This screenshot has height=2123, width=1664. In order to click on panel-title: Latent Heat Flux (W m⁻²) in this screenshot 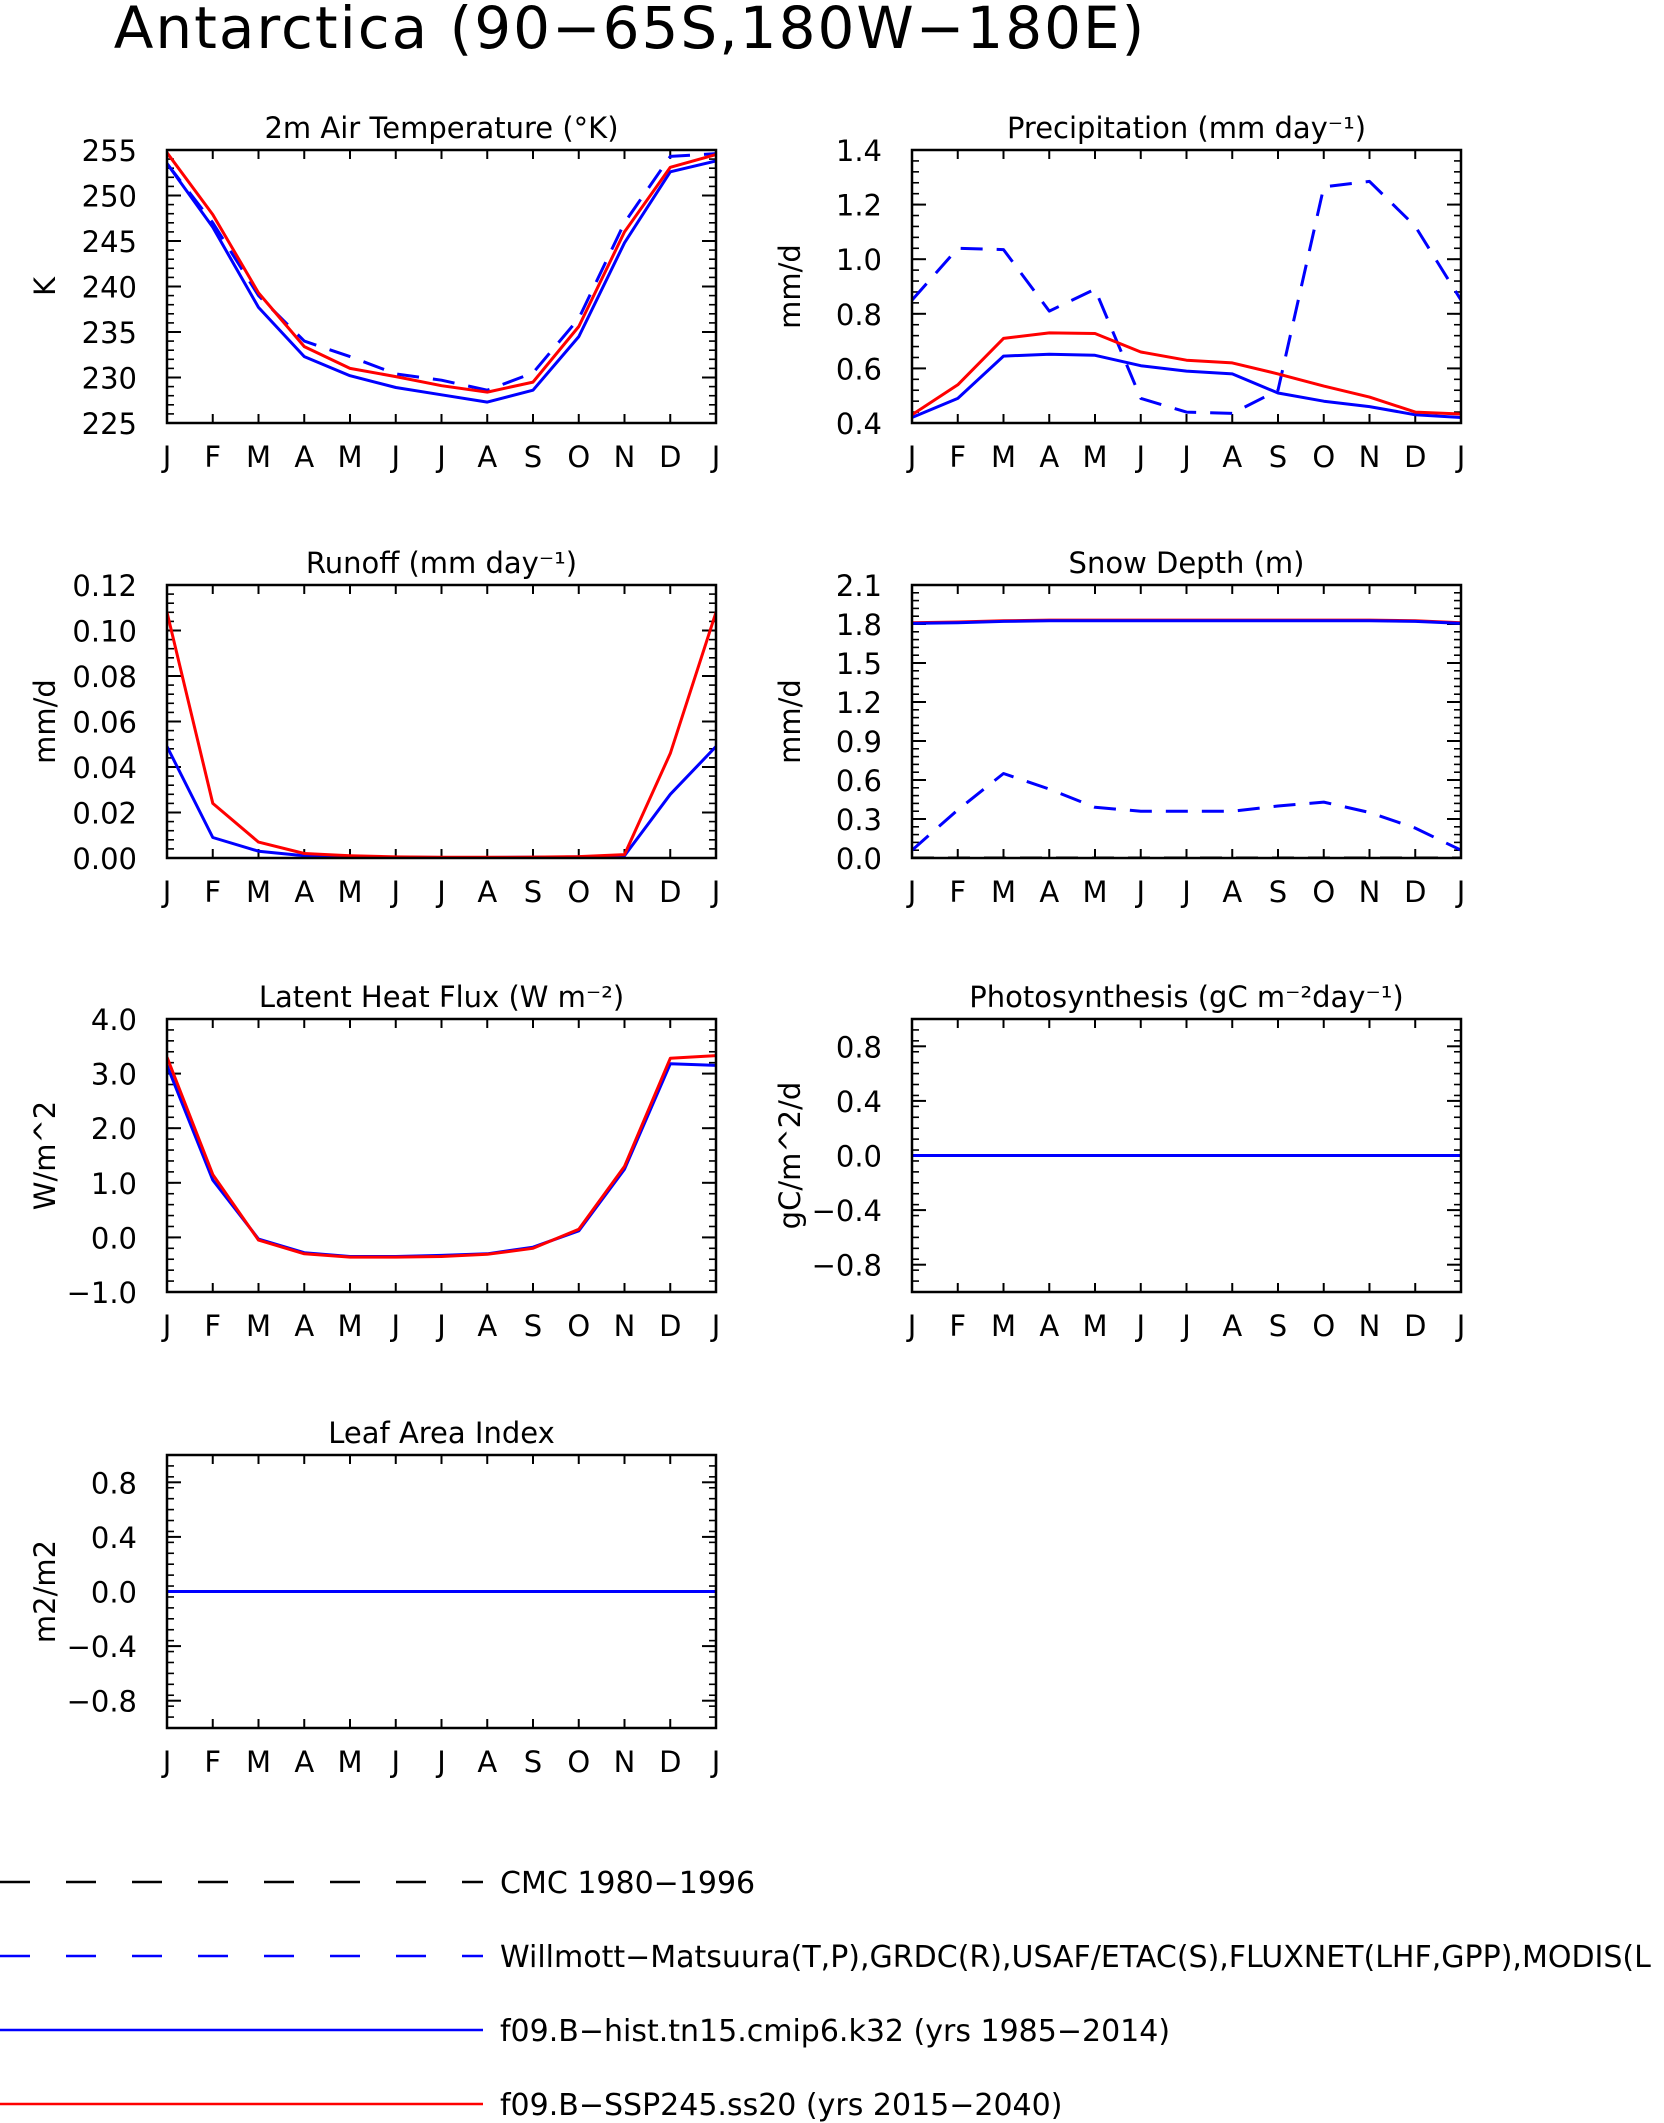, I will do `click(441, 997)`.